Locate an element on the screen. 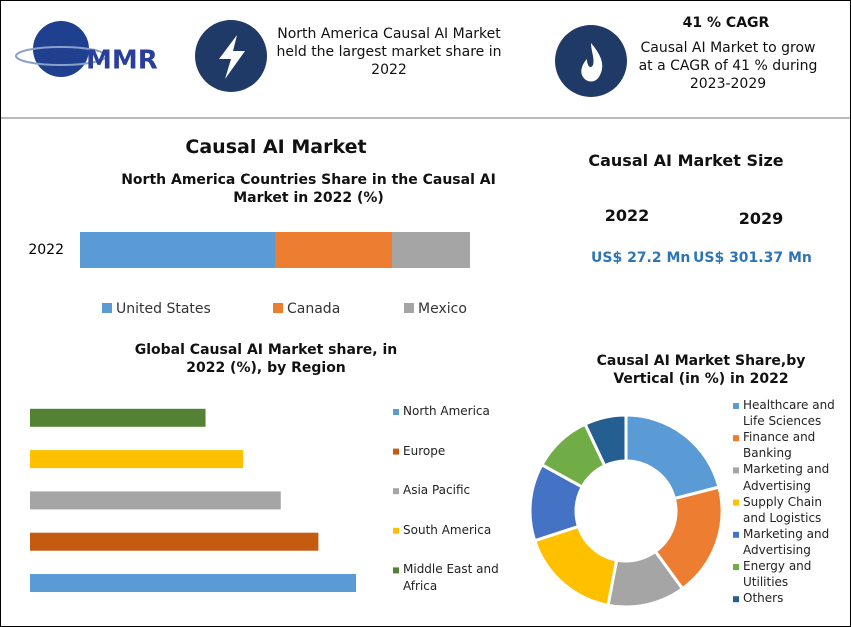 The height and width of the screenshot is (627, 851). legend-label: Mexico is located at coordinates (442, 309).